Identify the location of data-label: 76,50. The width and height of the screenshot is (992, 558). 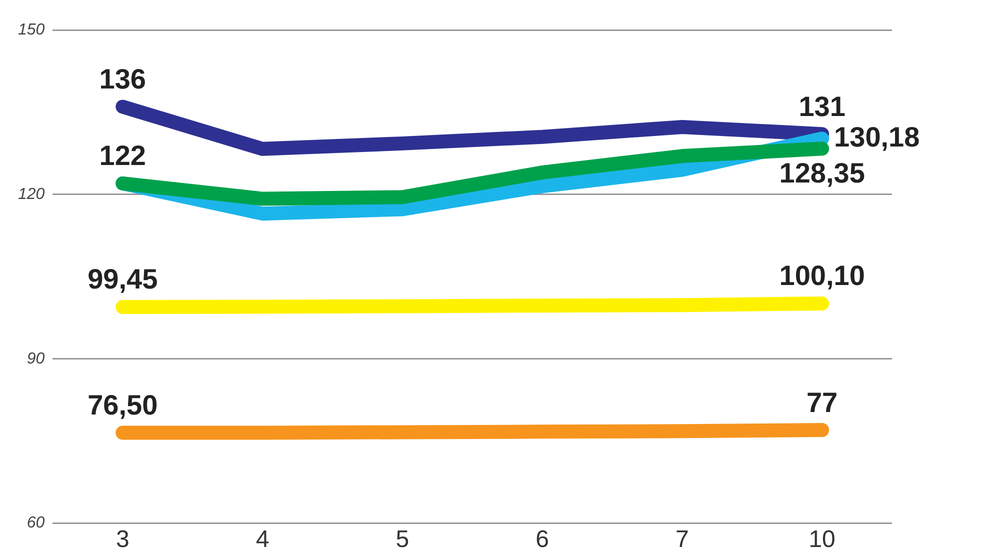
(123, 405).